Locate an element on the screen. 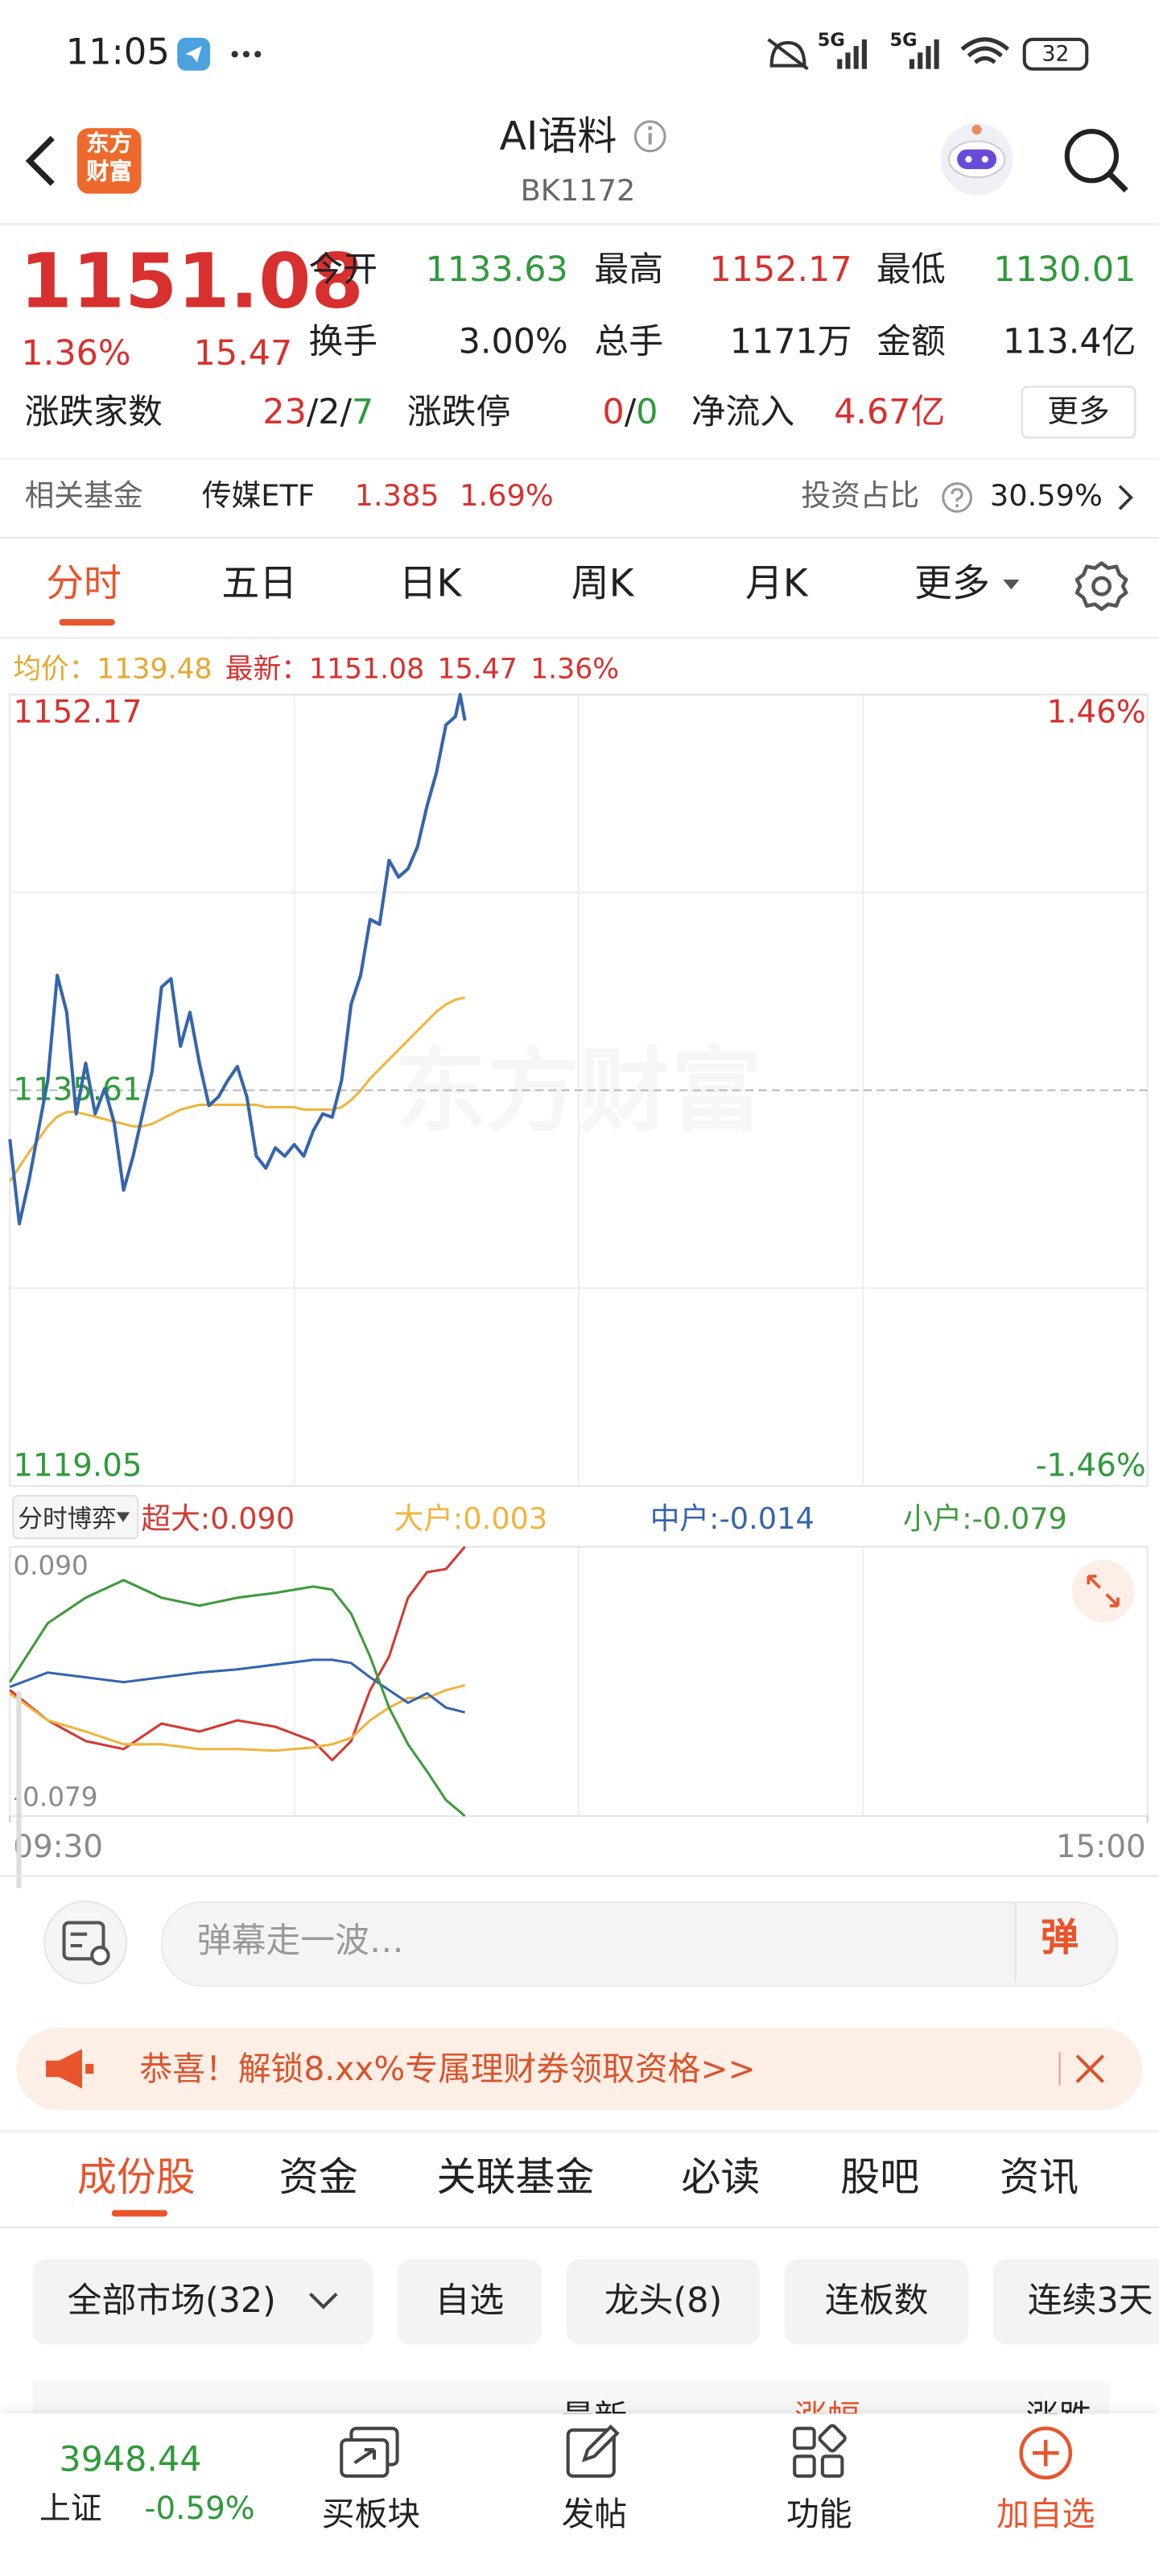  board-code: BK1172 is located at coordinates (578, 191).